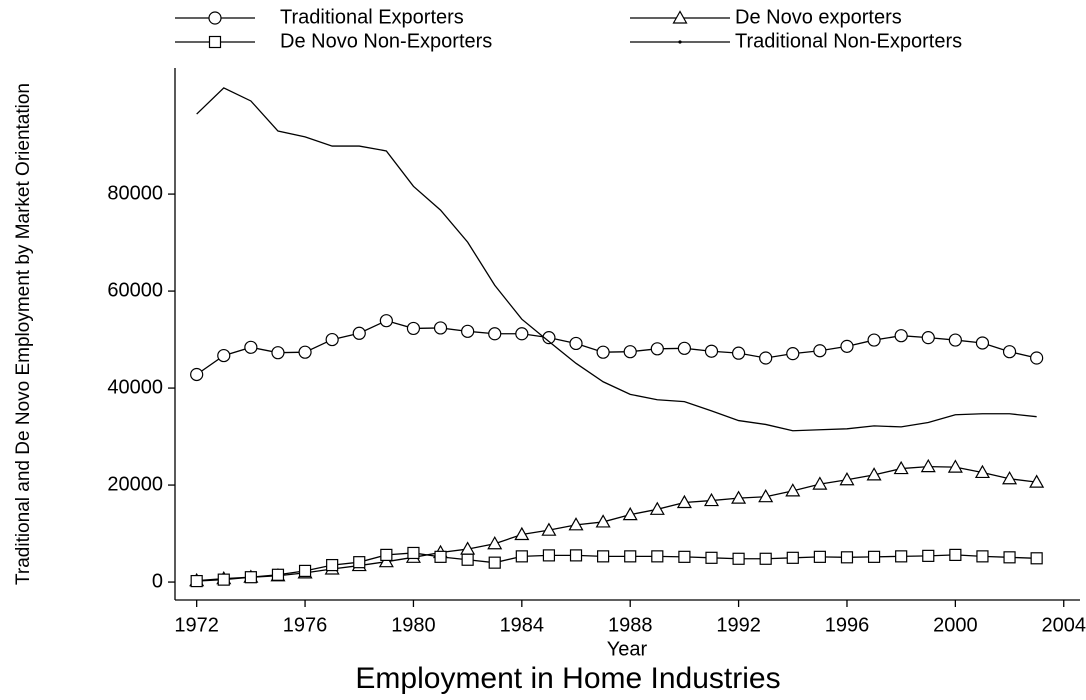 Image resolution: width=1086 pixels, height=700 pixels. What do you see at coordinates (305, 625) in the screenshot?
I see `x-tick-label: 1976` at bounding box center [305, 625].